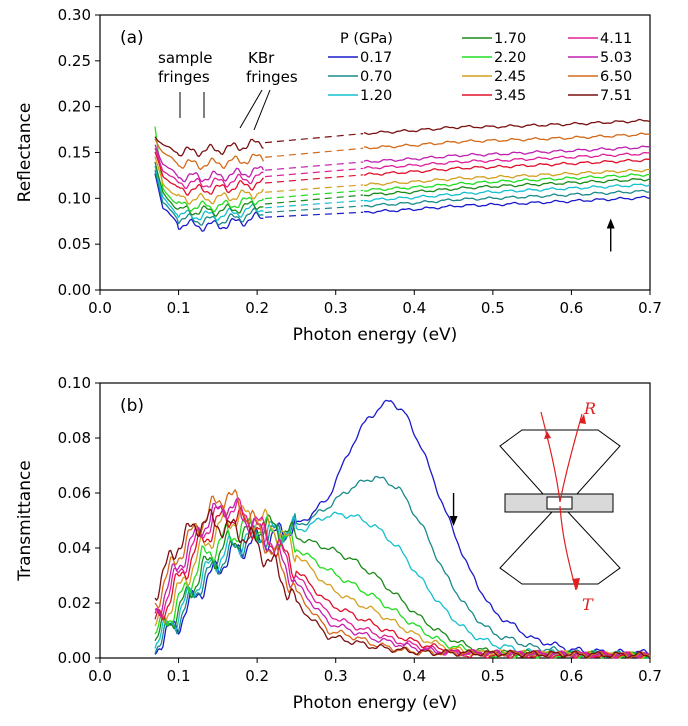 The width and height of the screenshot is (688, 726). What do you see at coordinates (589, 408) in the screenshot?
I see `inset-label-r: R` at bounding box center [589, 408].